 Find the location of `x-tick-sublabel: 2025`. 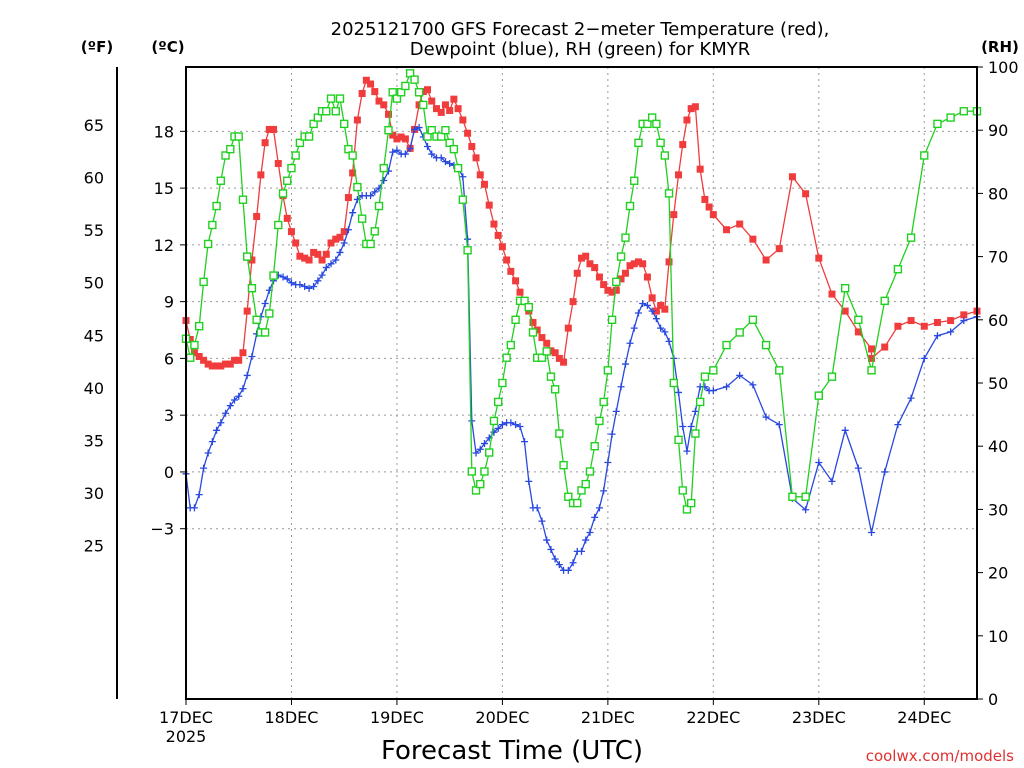

x-tick-sublabel: 2025 is located at coordinates (186, 736).